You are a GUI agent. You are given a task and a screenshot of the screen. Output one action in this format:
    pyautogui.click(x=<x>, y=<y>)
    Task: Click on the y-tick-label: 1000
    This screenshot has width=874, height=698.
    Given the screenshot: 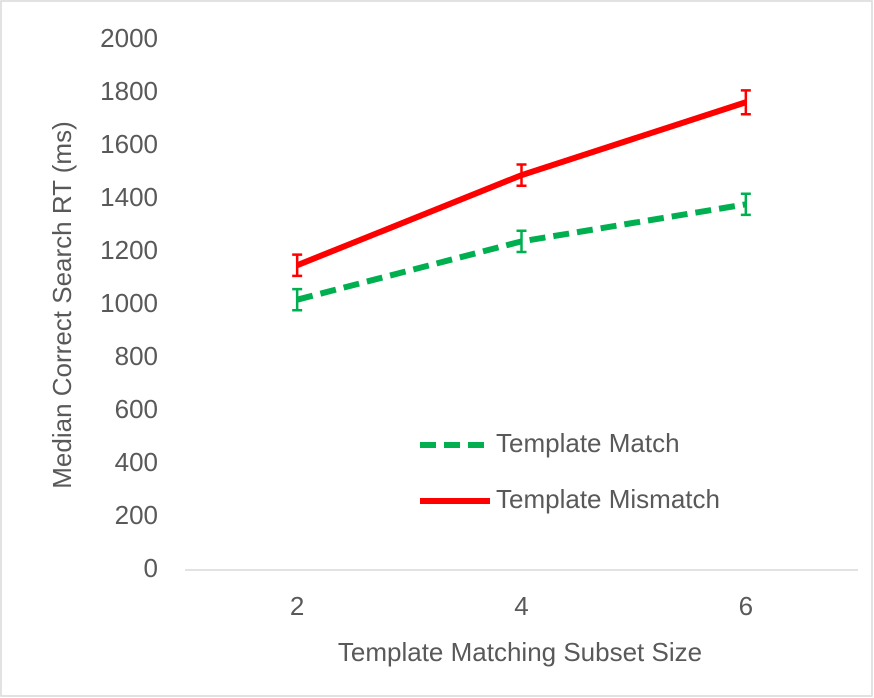 What is the action you would take?
    pyautogui.click(x=129, y=303)
    